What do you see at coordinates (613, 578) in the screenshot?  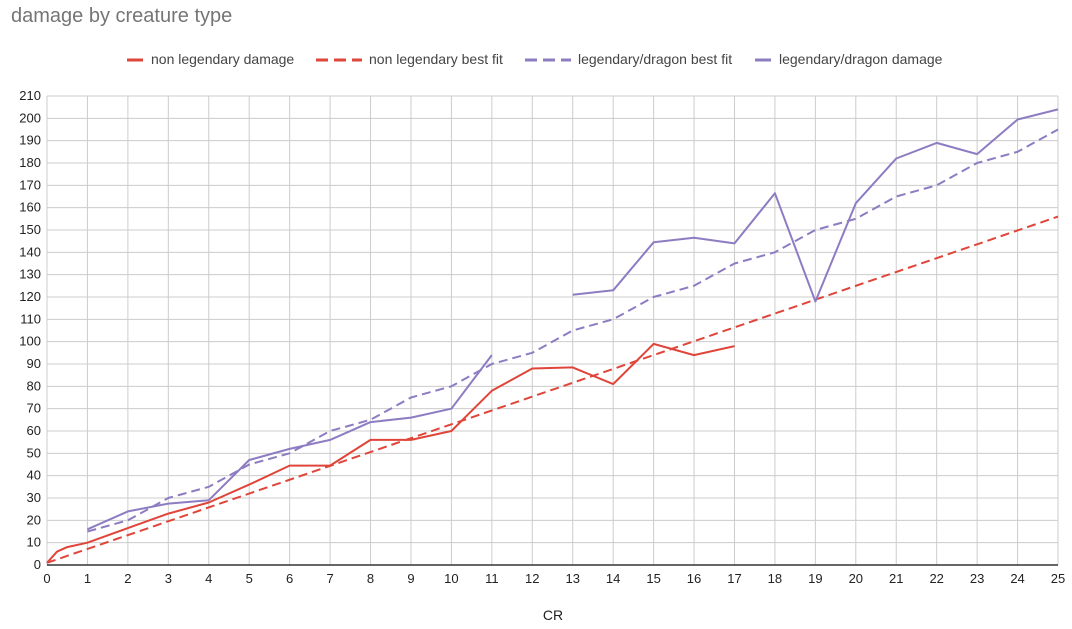 I see `x-tick-label: 14` at bounding box center [613, 578].